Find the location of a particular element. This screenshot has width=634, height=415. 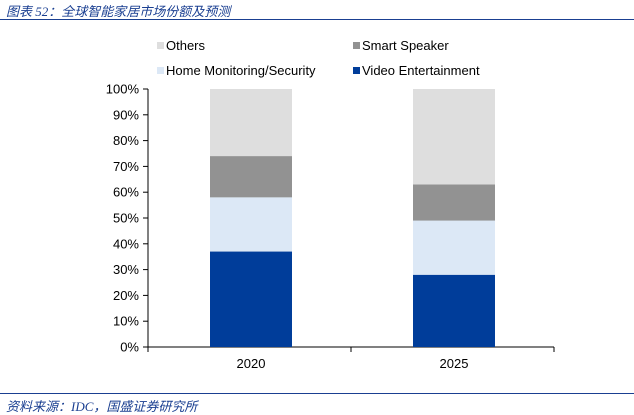

x-tick-label: 2020 is located at coordinates (251, 363).